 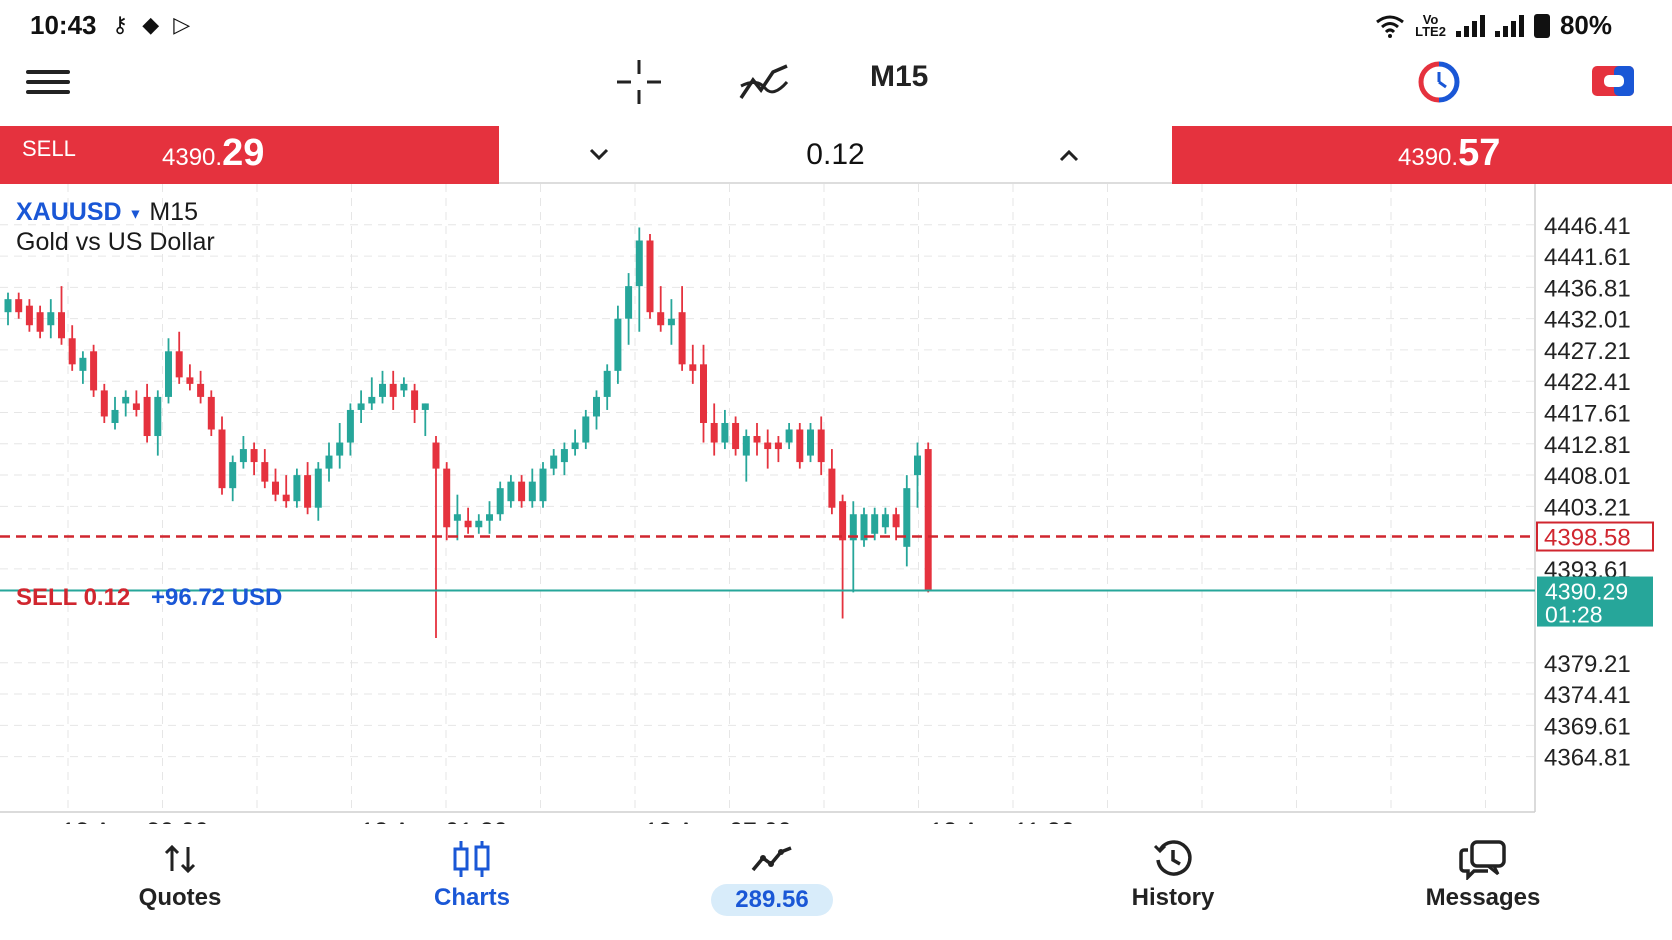 What do you see at coordinates (772, 876) in the screenshot?
I see `nav-trade: 289.56` at bounding box center [772, 876].